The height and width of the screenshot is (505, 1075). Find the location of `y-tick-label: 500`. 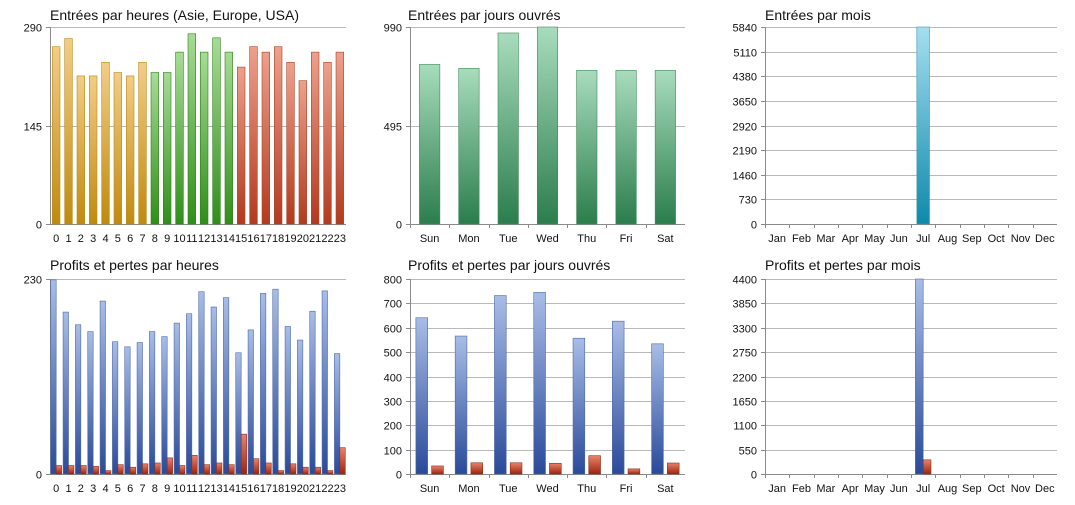

y-tick-label: 500 is located at coordinates (393, 354).